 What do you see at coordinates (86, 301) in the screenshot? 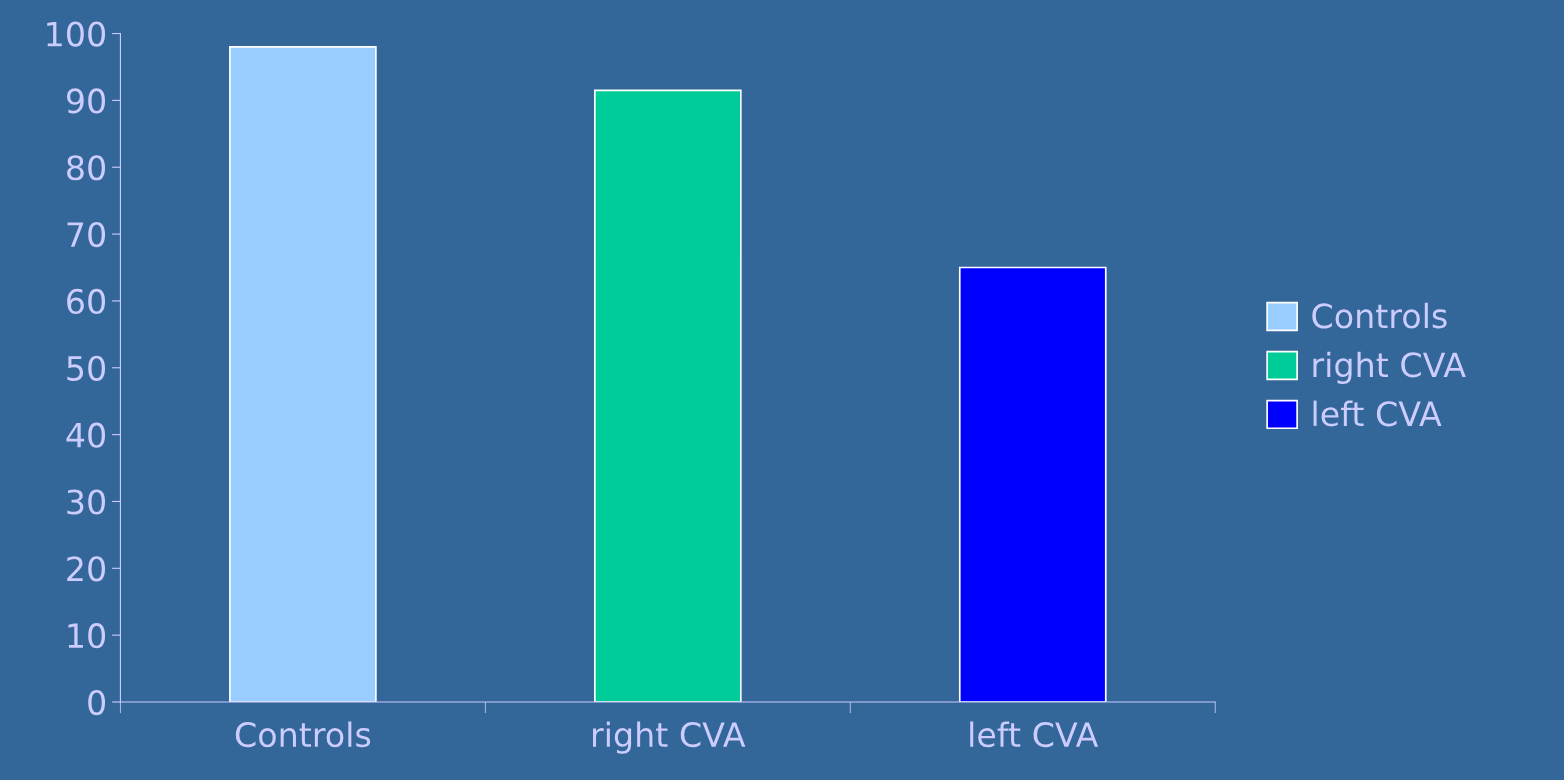
I see `y-tick-label: 60` at bounding box center [86, 301].